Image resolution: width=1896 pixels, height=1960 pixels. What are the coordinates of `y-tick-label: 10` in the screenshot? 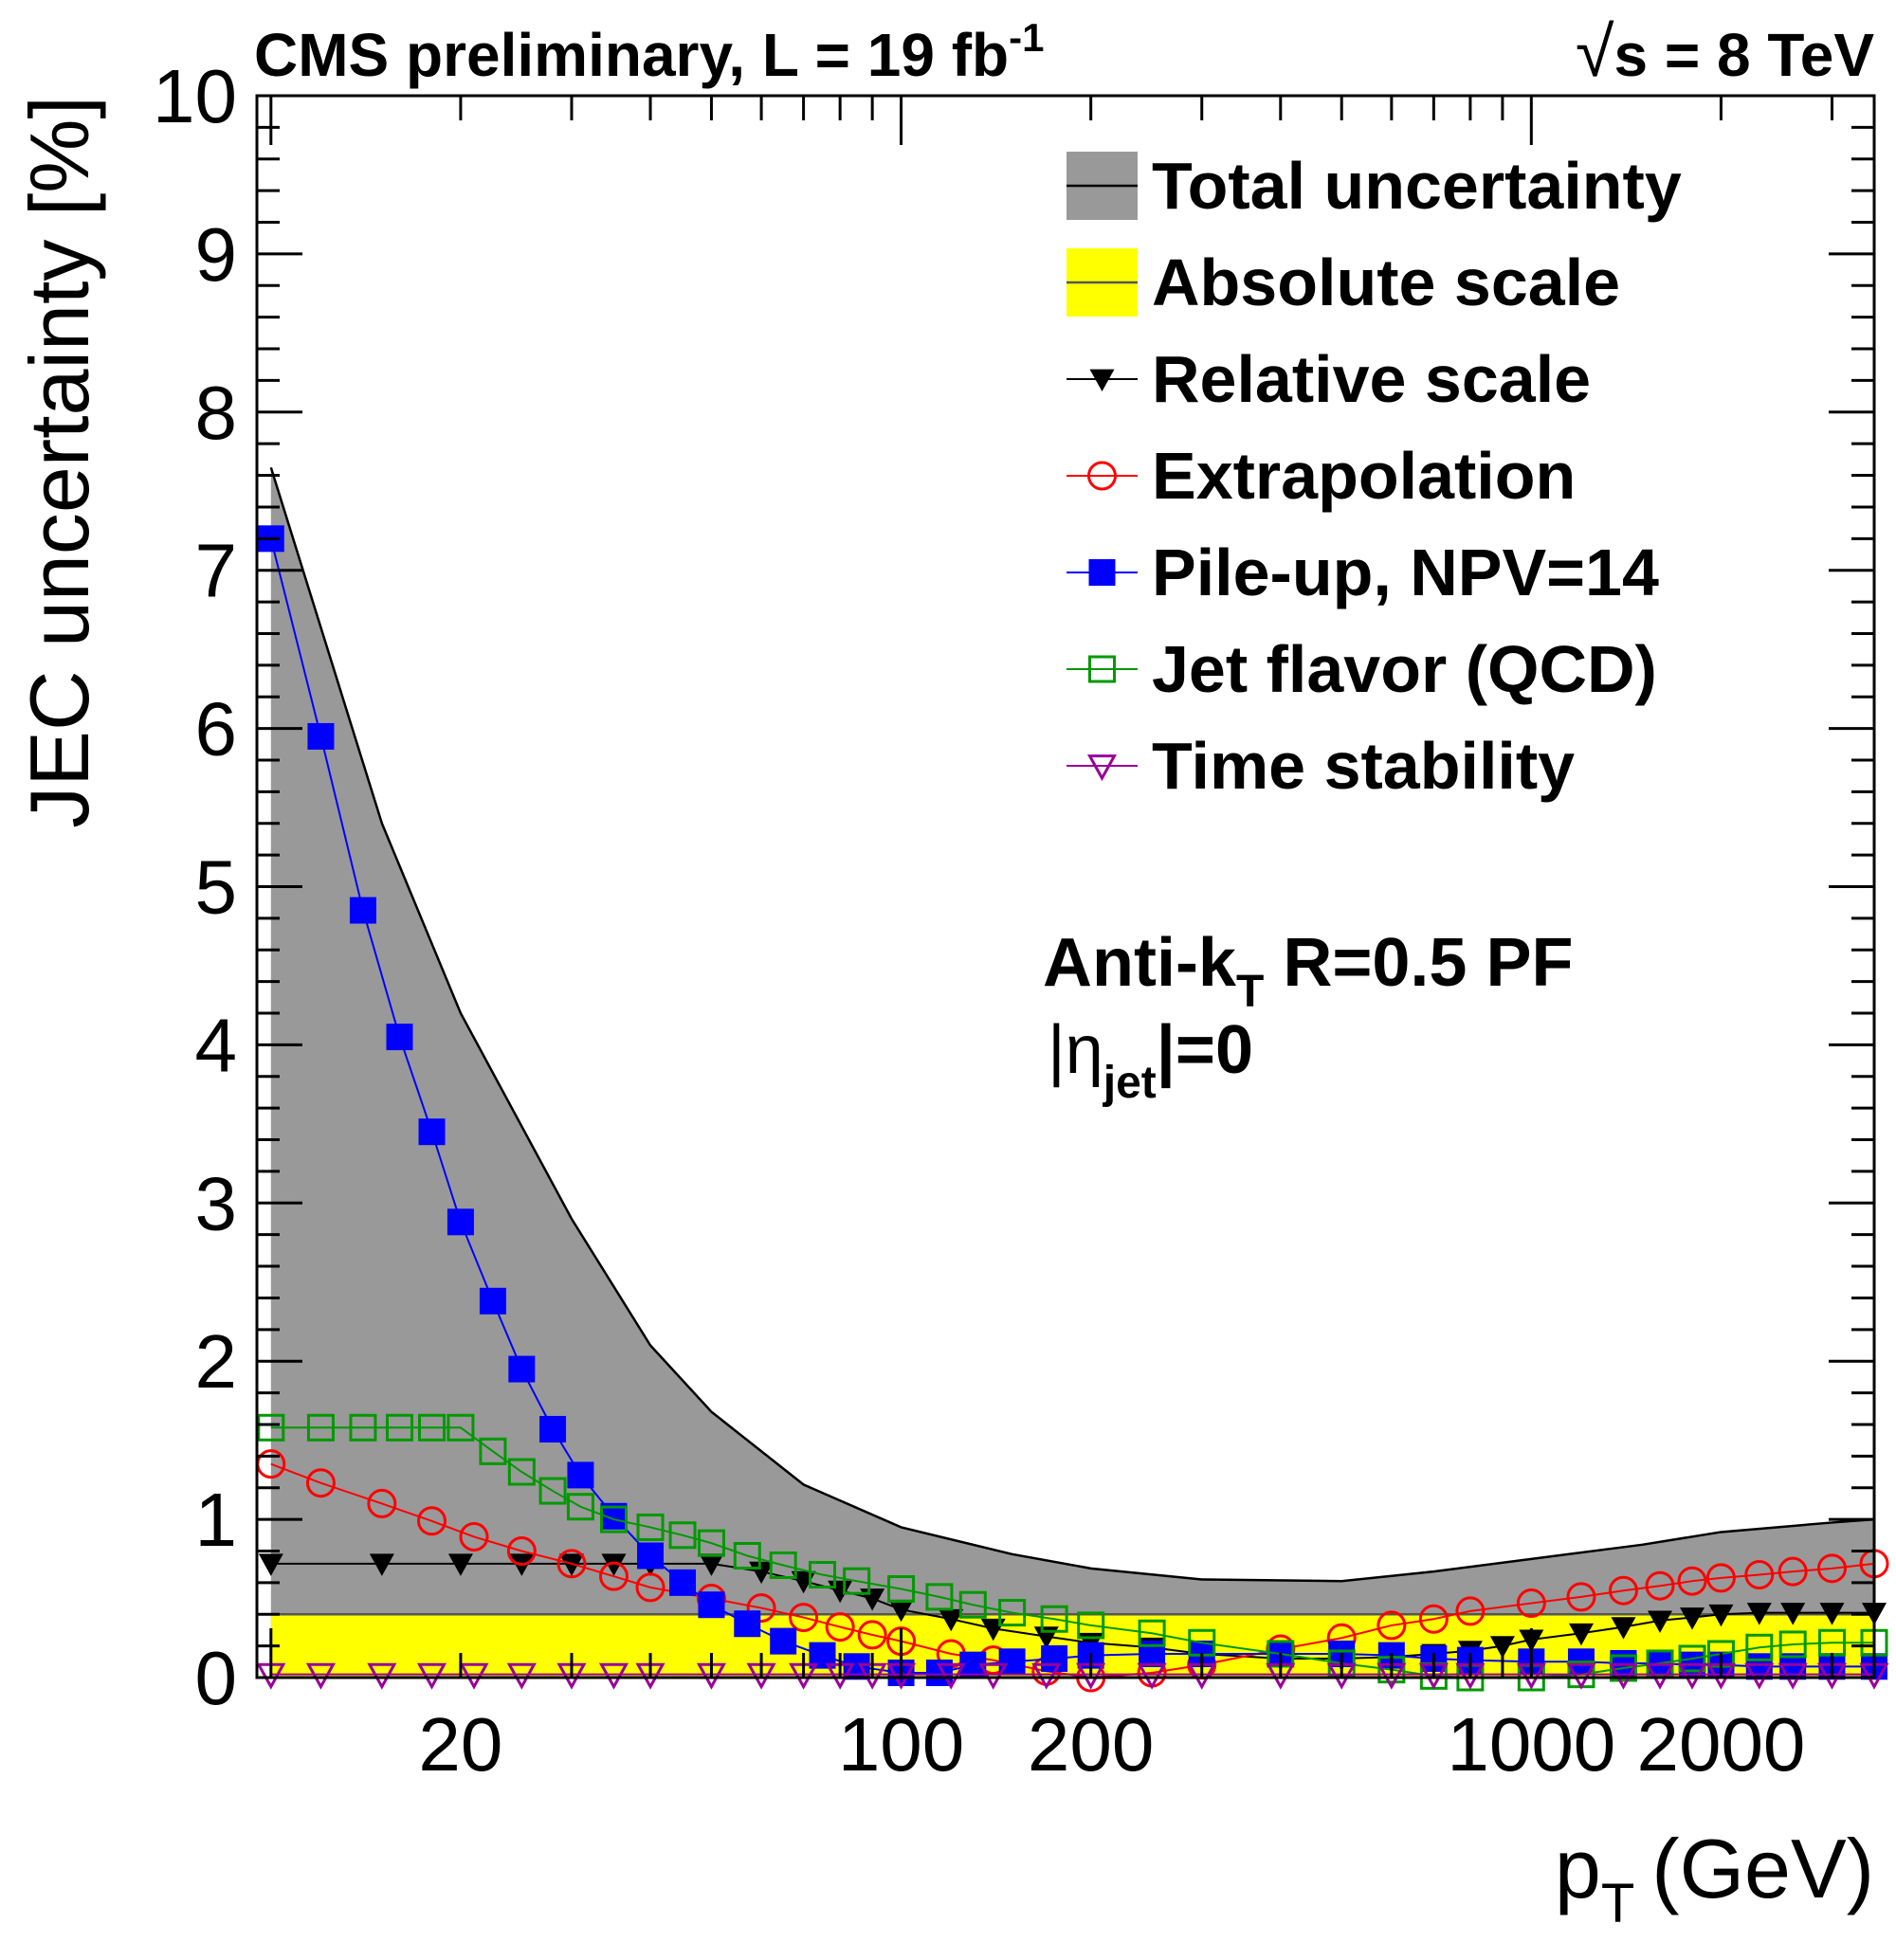 It's located at (195, 96).